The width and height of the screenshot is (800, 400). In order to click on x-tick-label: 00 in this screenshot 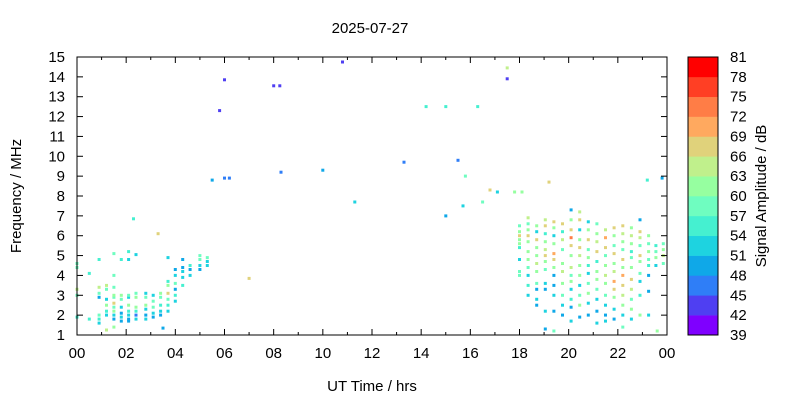, I will do `click(77, 353)`.